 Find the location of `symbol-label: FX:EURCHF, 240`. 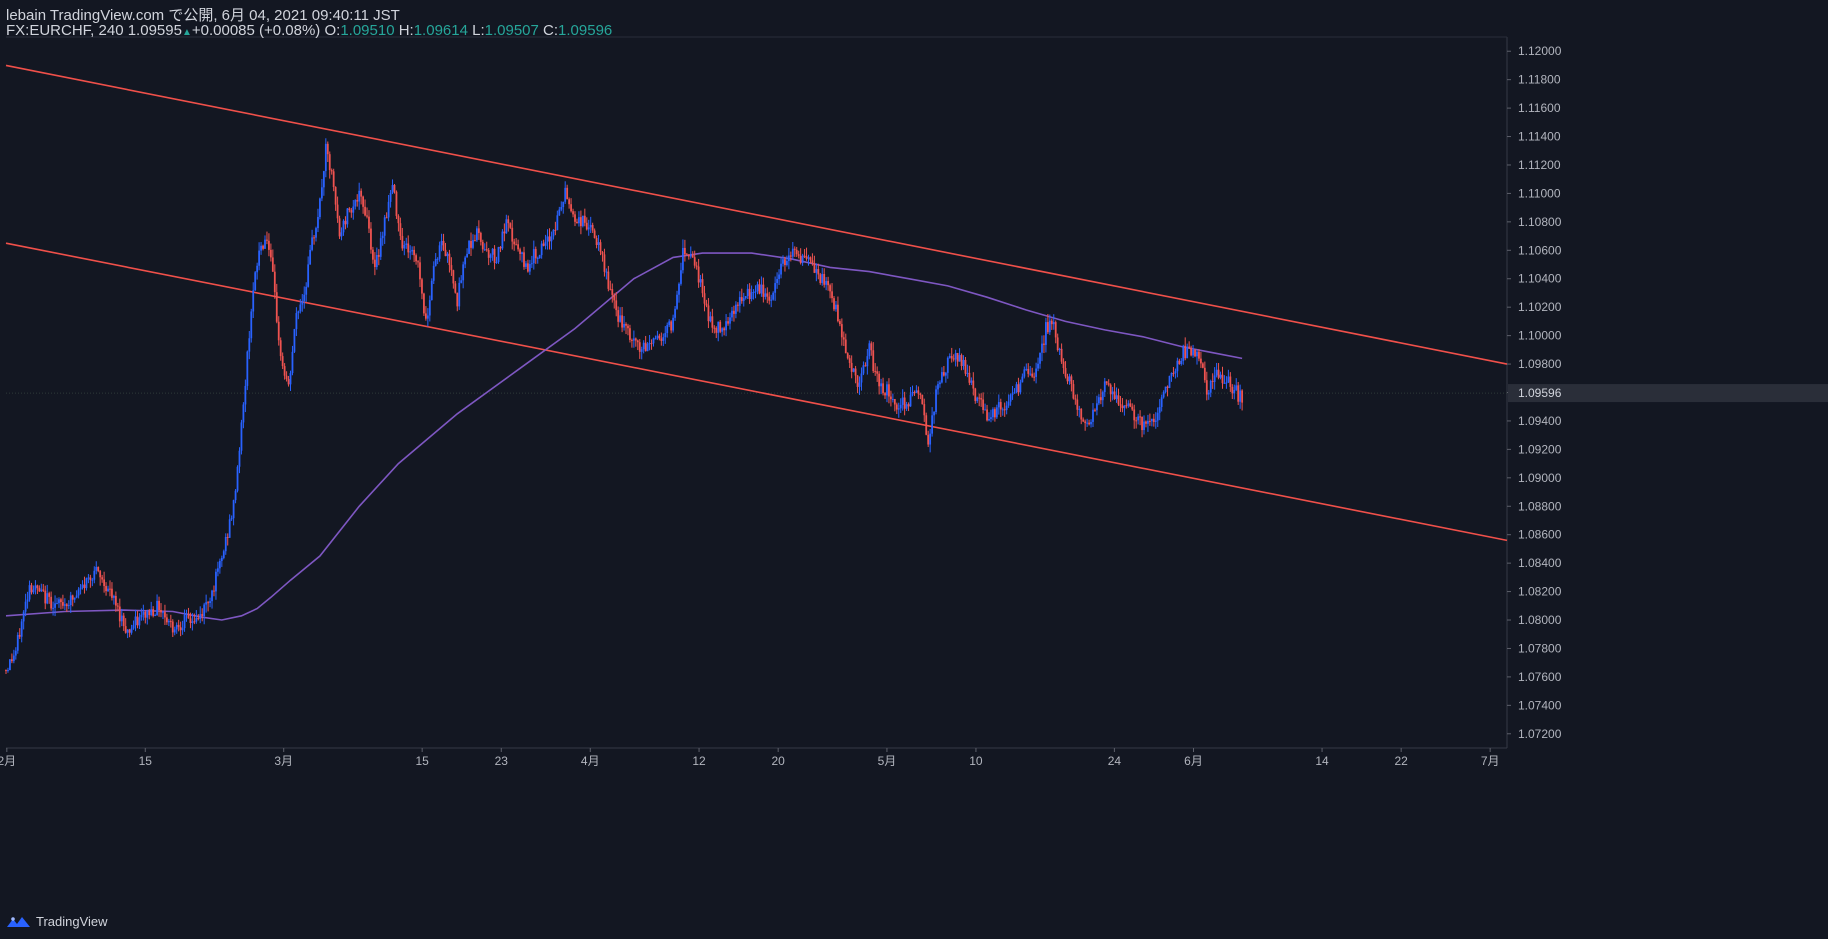

symbol-label: FX:EURCHF, 240 is located at coordinates (65, 30).